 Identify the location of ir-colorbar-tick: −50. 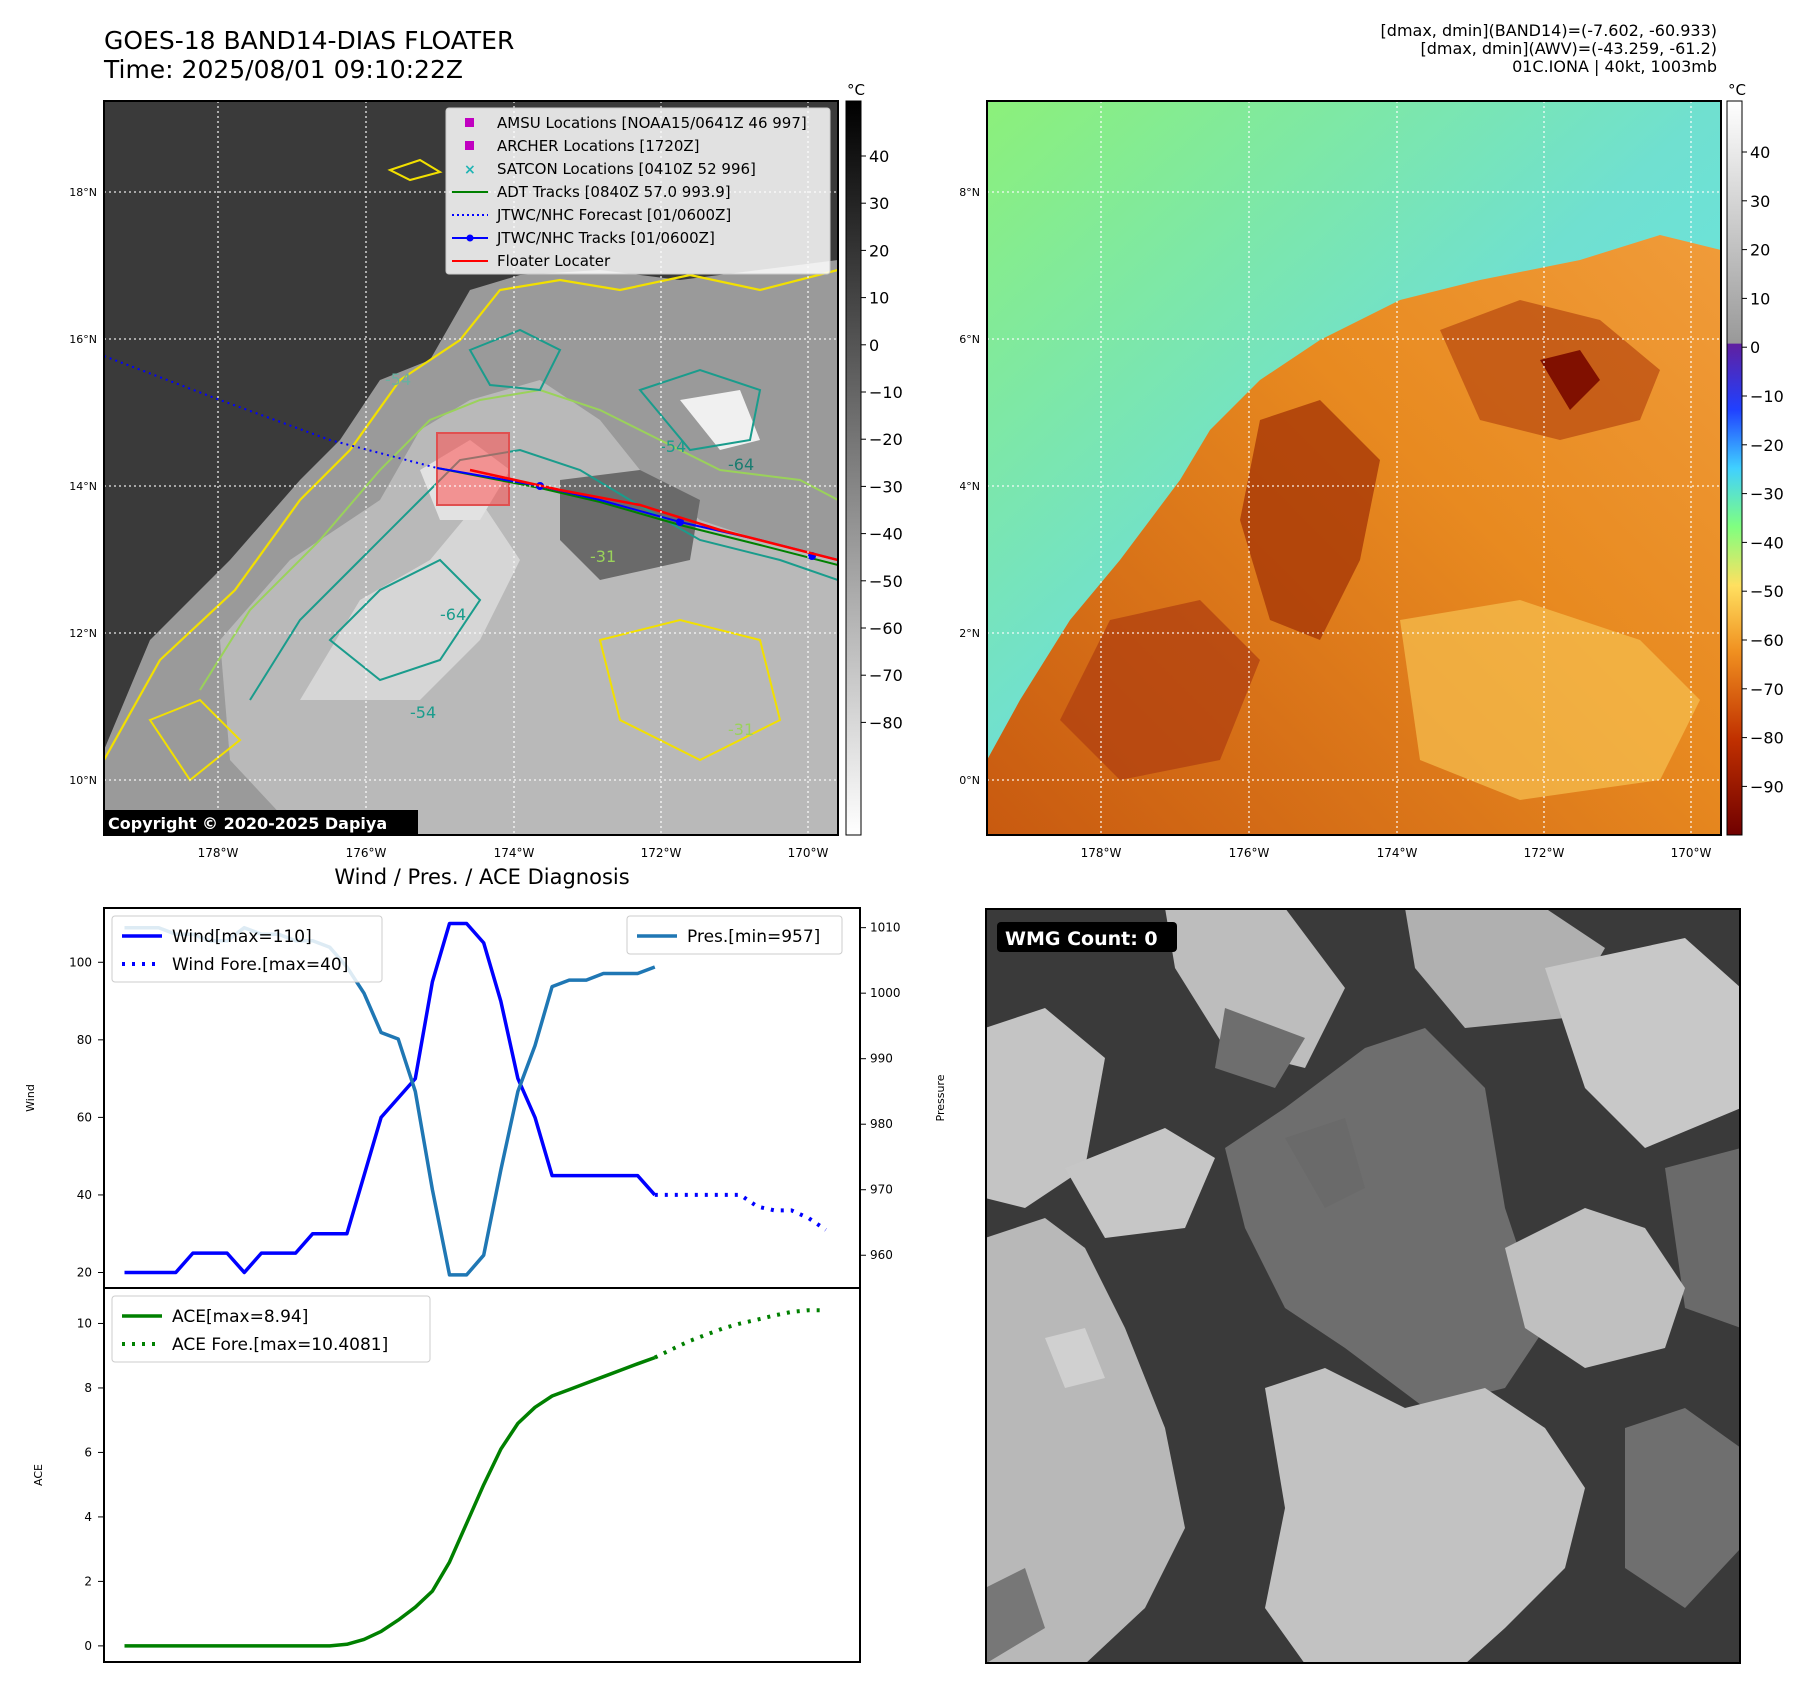
(886, 581).